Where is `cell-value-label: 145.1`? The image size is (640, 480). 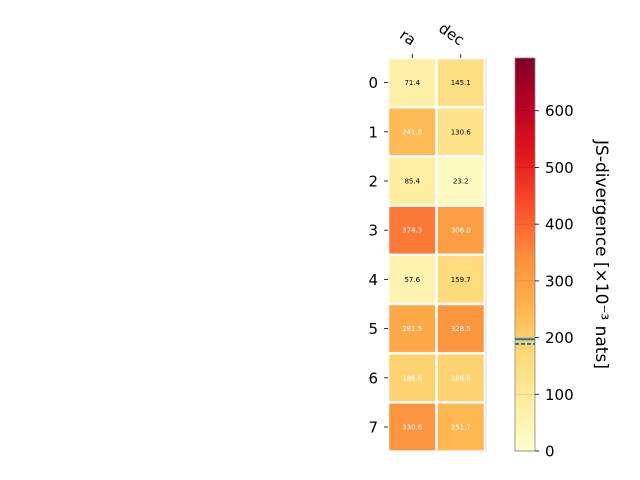
cell-value-label: 145.1 is located at coordinates (461, 83).